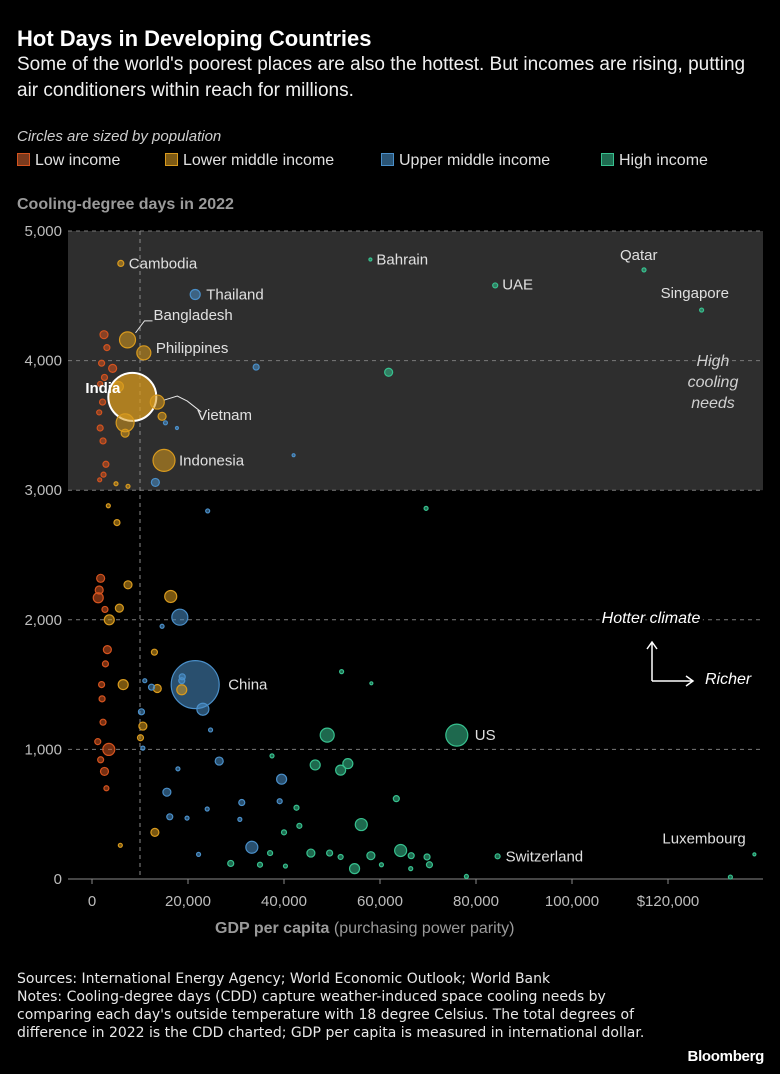 Image resolution: width=780 pixels, height=1074 pixels. Describe the element at coordinates (422, 928) in the screenshot. I see `x-axis-title-rest: (purchasing power parity)` at that location.